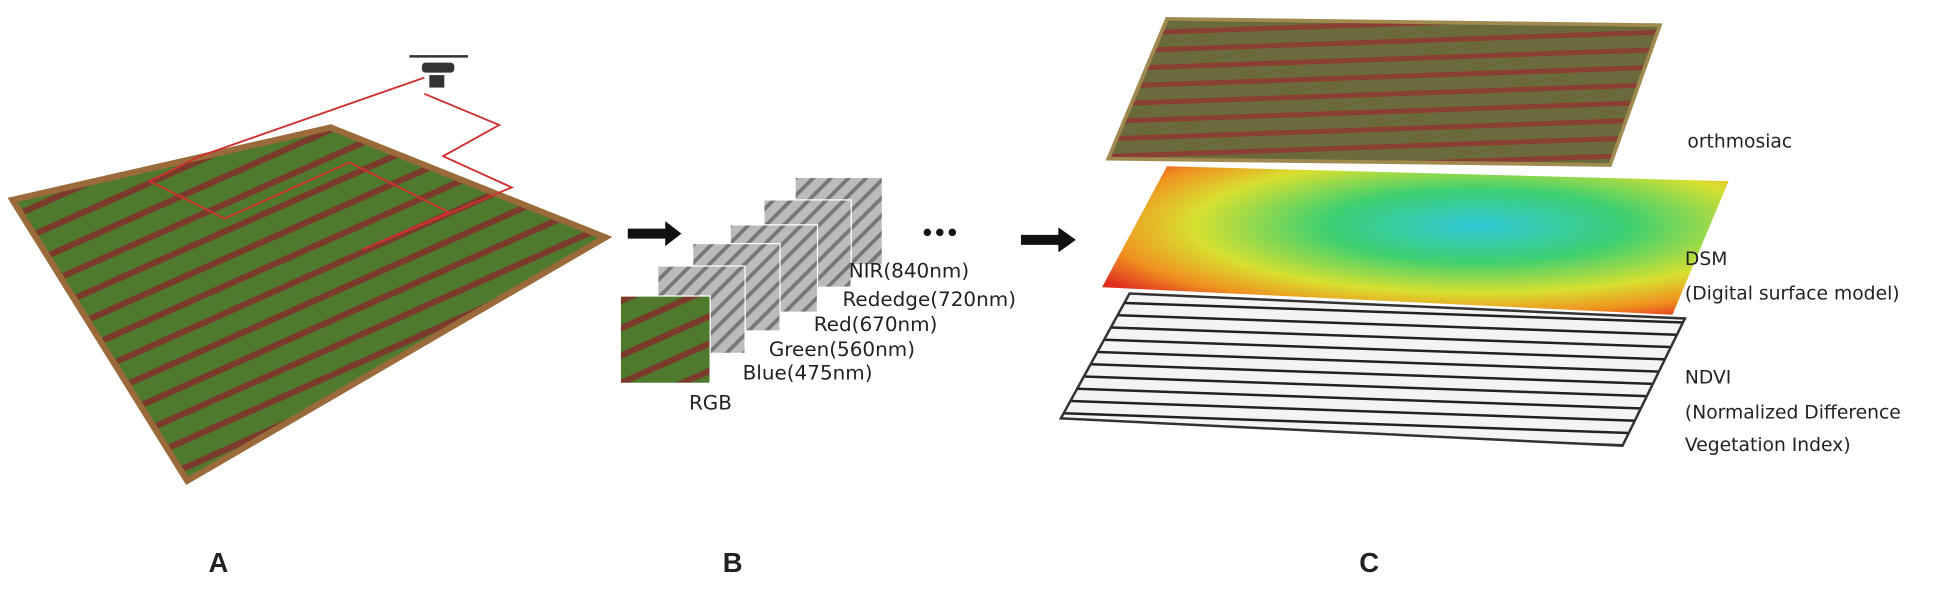  What do you see at coordinates (1768, 445) in the screenshot?
I see `layer-description: Vegetation Index)` at bounding box center [1768, 445].